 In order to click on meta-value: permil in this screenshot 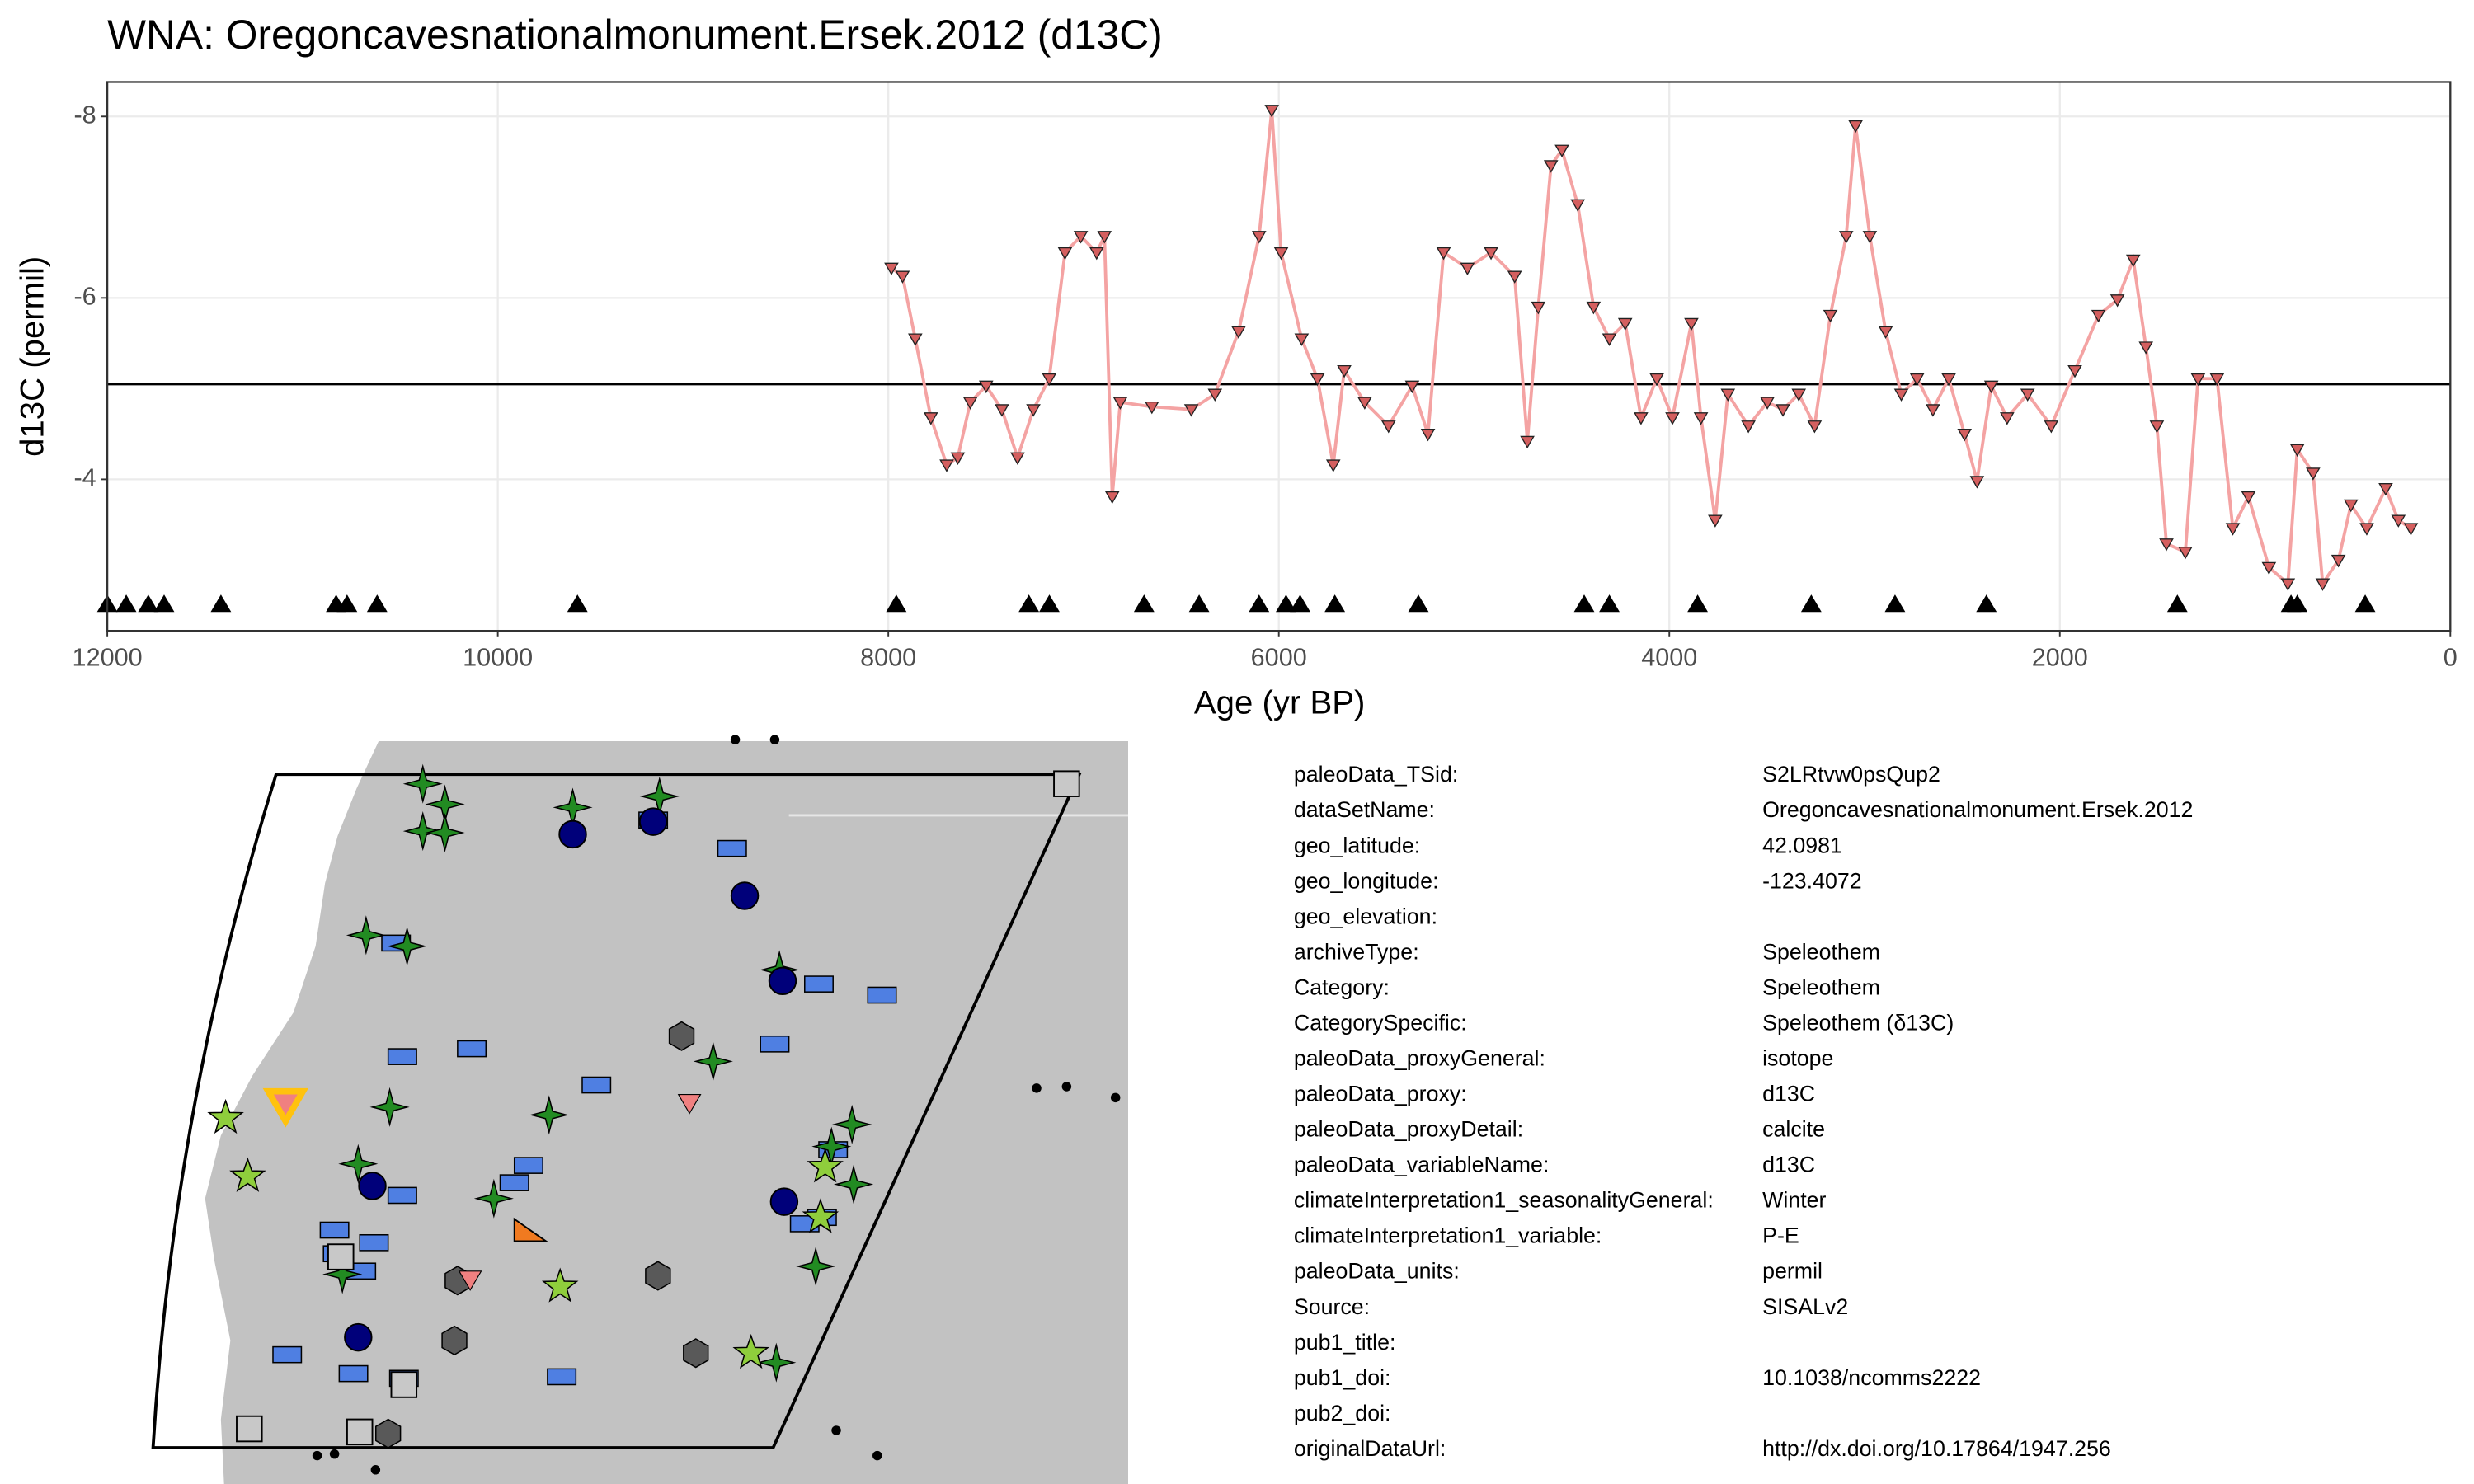, I will do `click(1792, 1271)`.